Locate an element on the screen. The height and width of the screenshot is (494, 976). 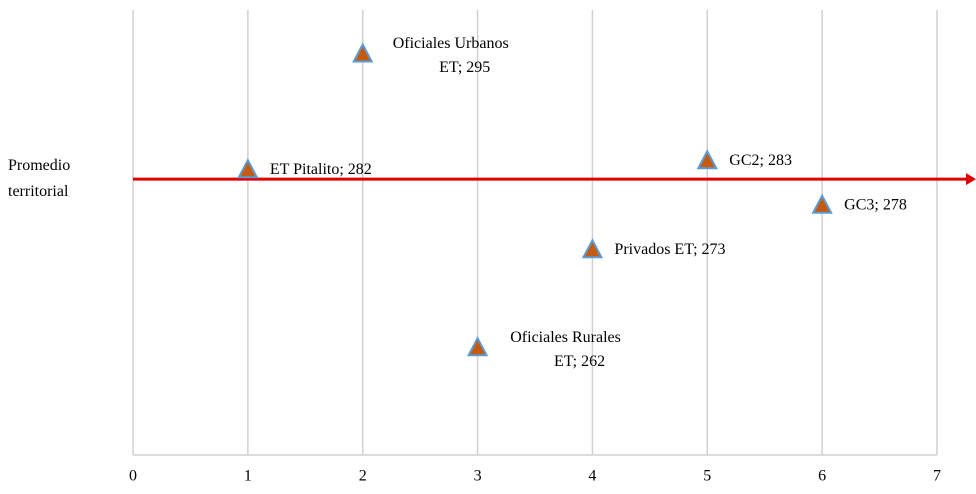
data-label: Oficiales Urbanos is located at coordinates (451, 43).